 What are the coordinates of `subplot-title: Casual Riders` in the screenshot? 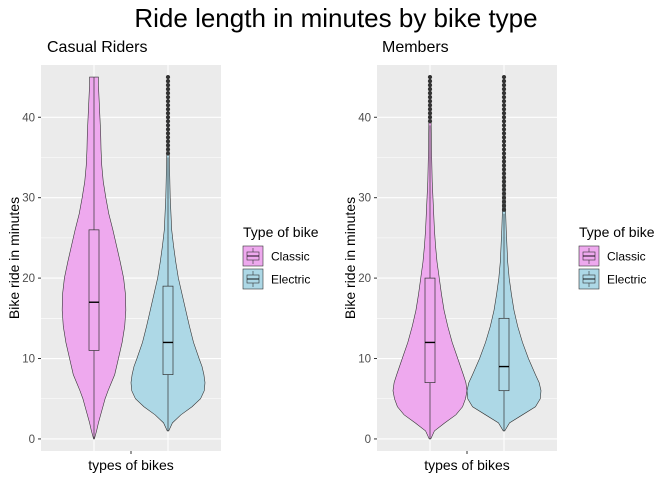 It's located at (97, 47).